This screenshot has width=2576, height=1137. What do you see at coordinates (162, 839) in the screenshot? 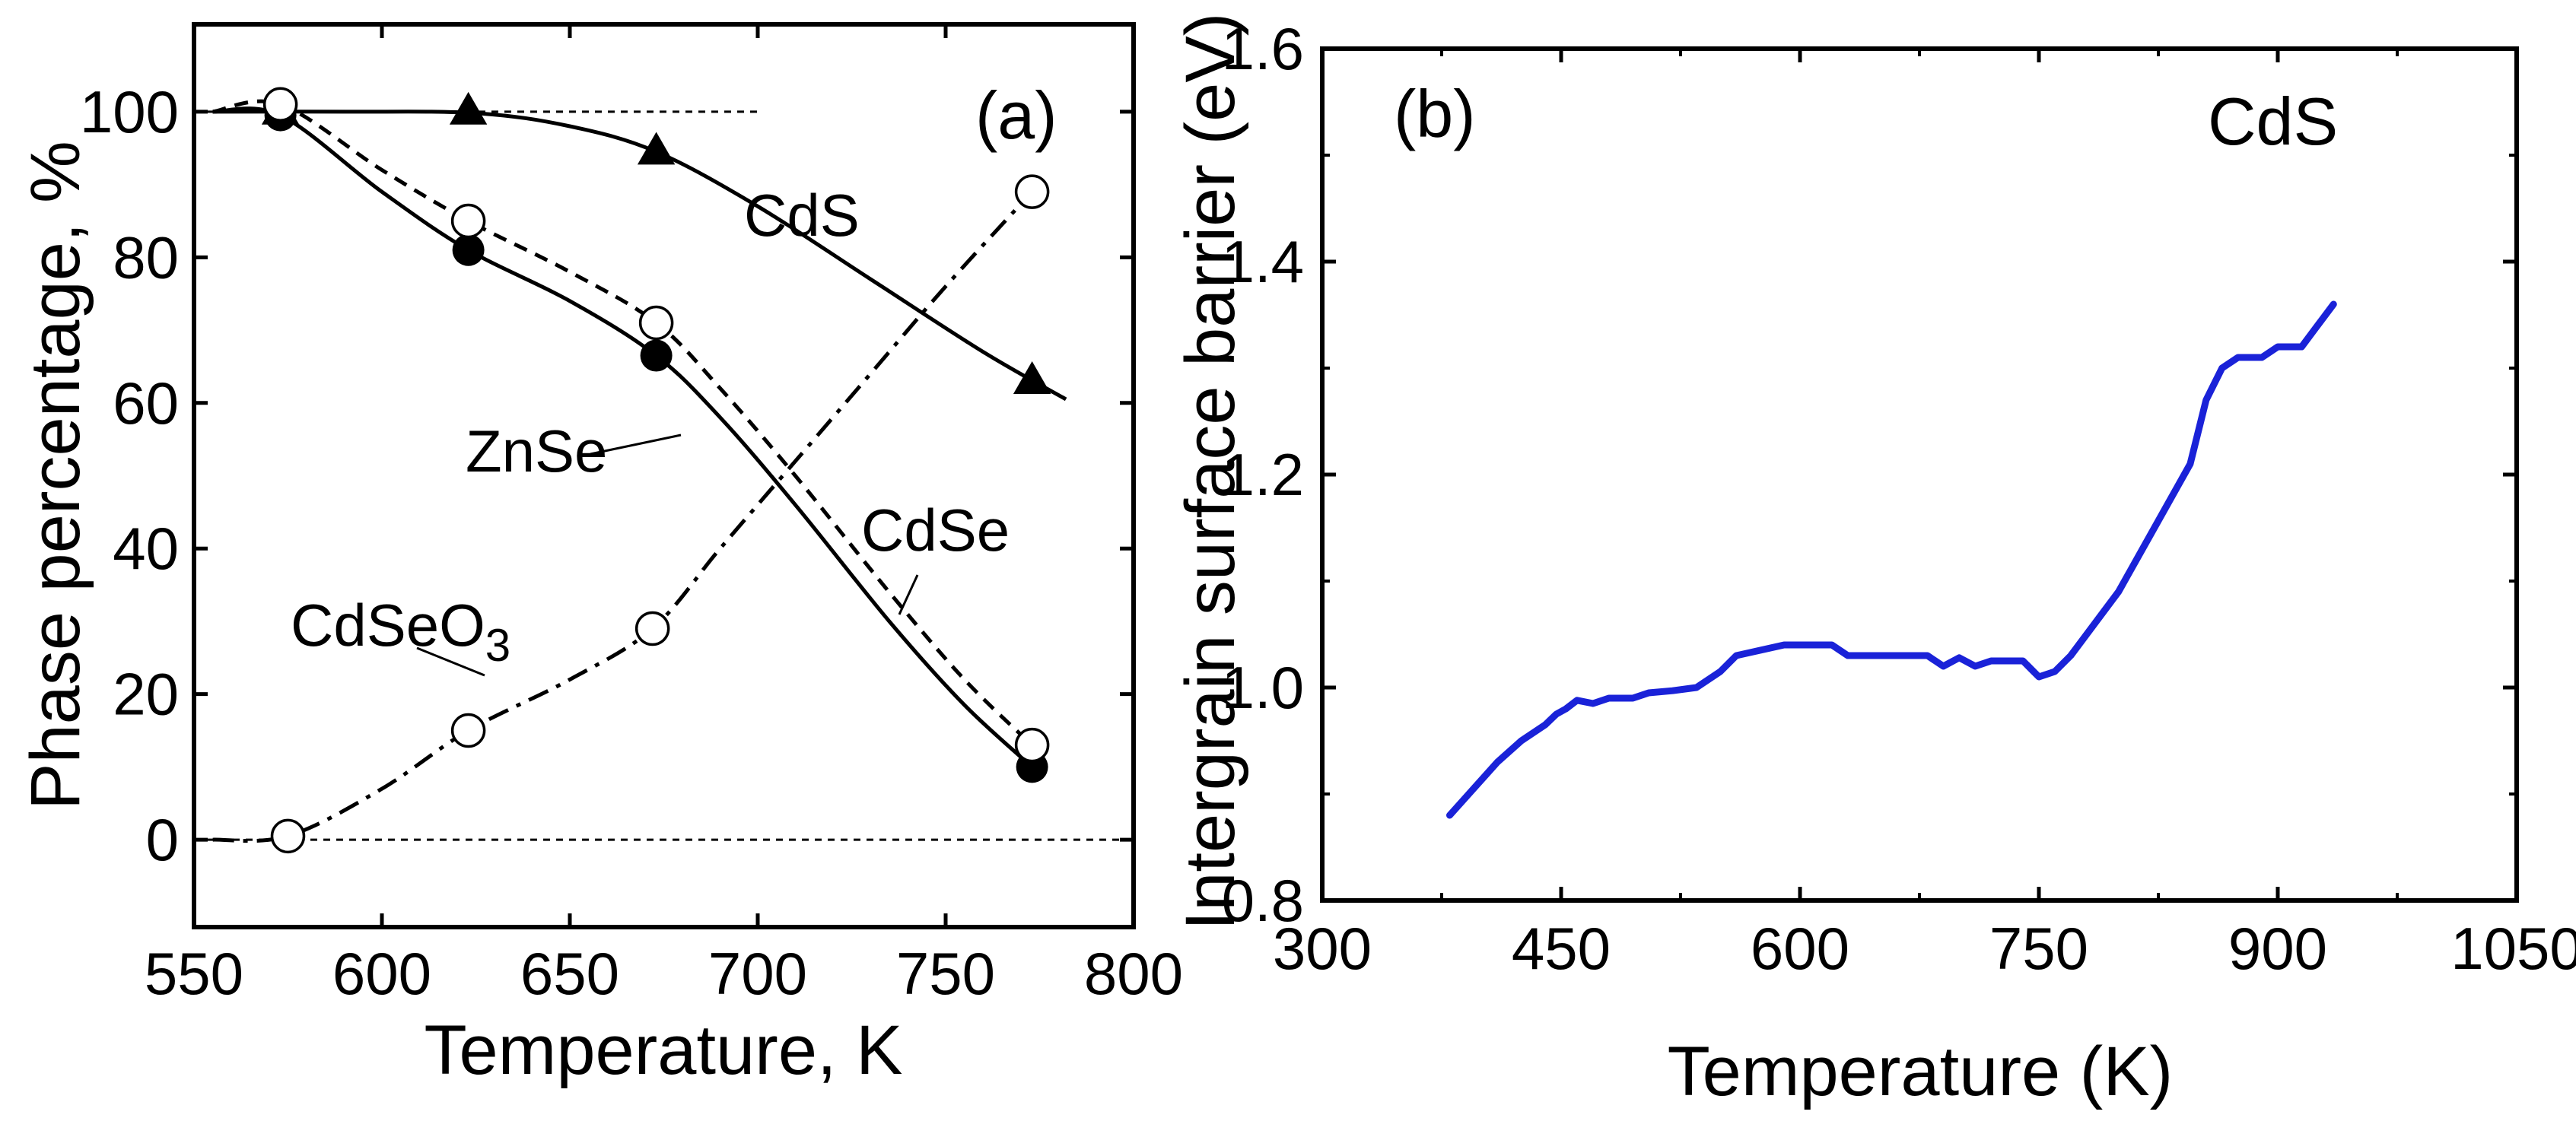
I see `y-tick-label-a-0: 0` at bounding box center [162, 839].